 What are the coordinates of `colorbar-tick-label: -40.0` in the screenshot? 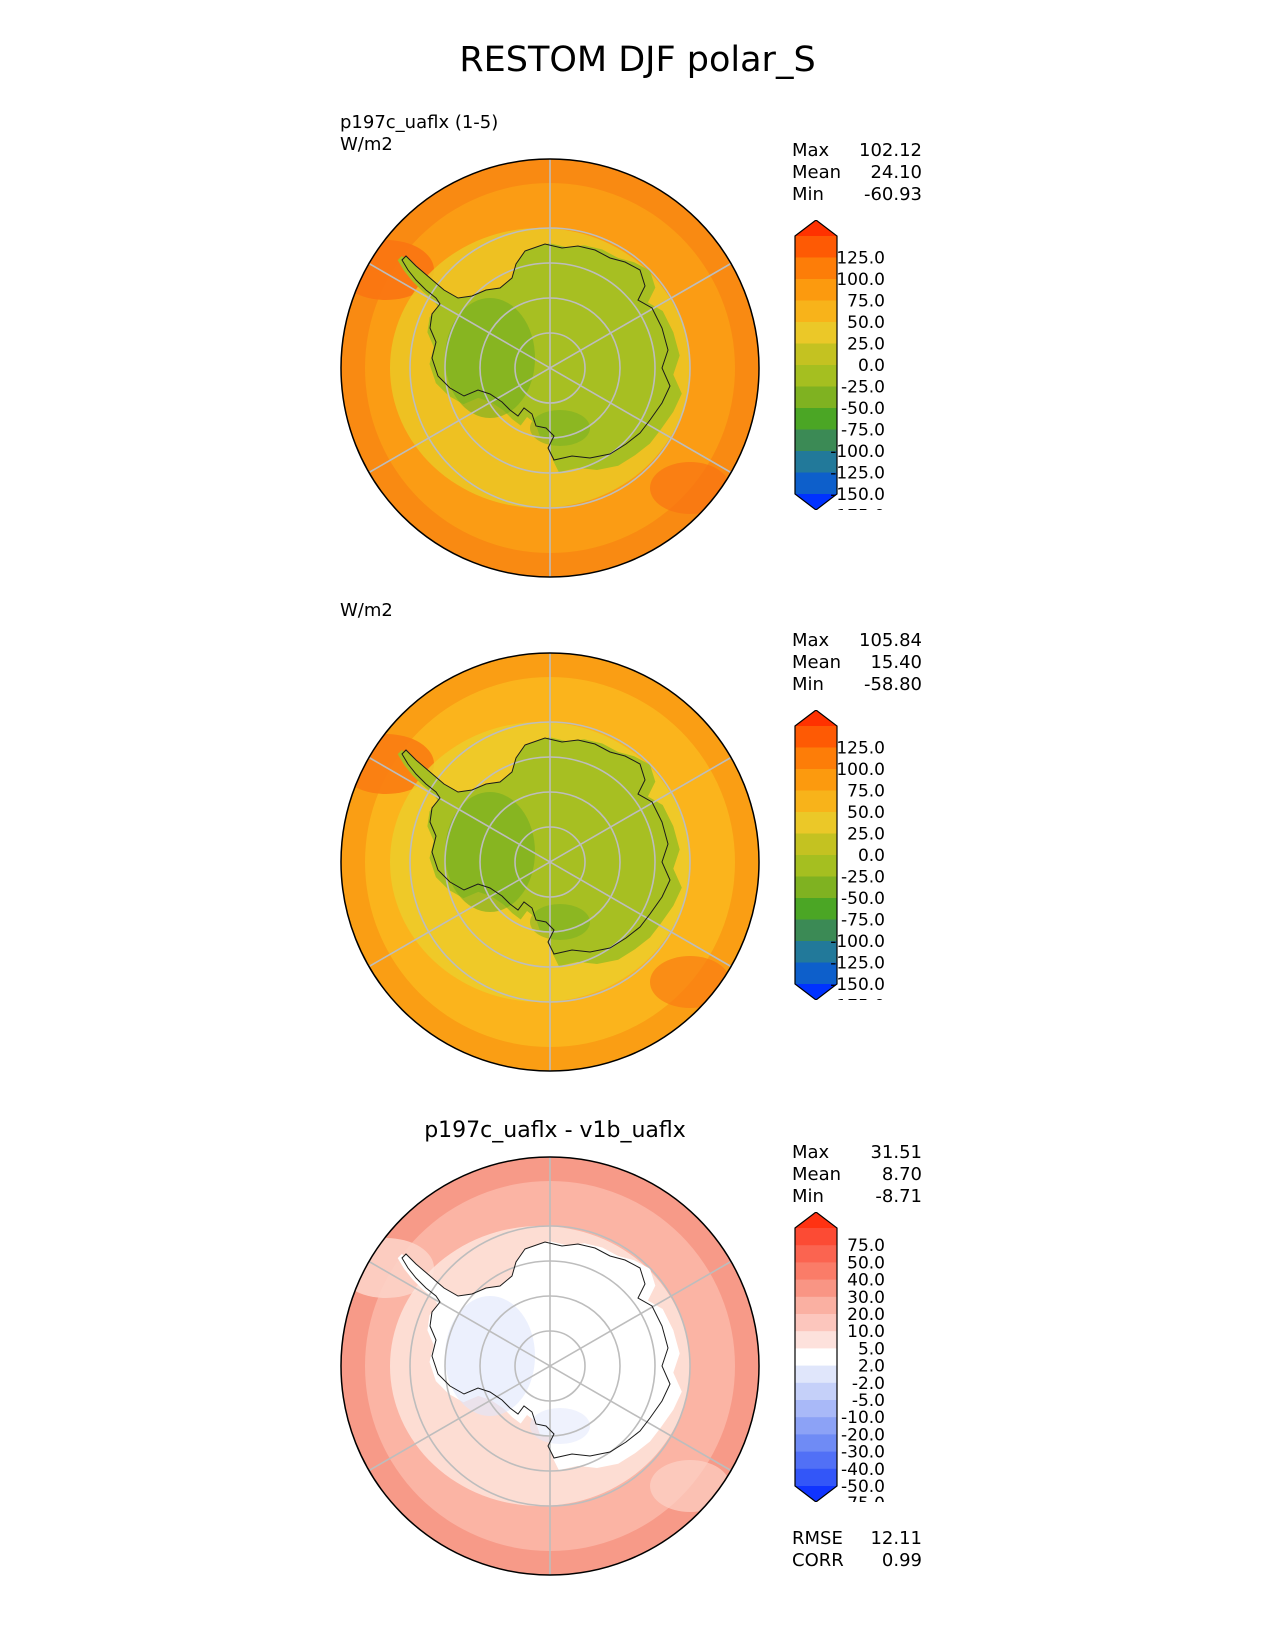 It's located at (863, 1470).